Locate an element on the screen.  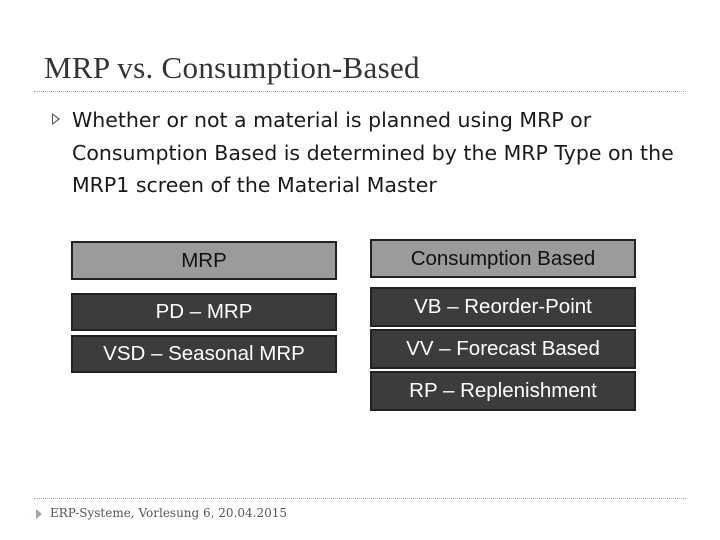
mrp-type-box: PD – MRP is located at coordinates (204, 312).